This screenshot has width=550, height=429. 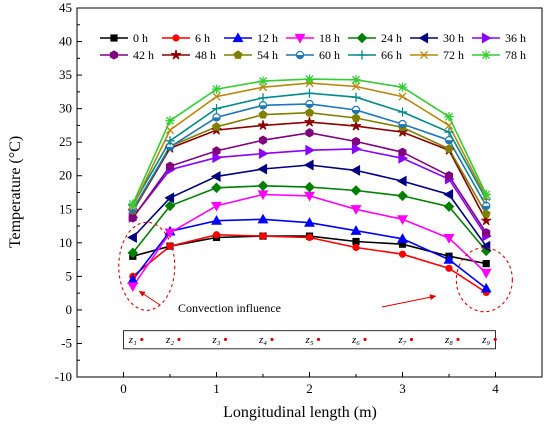 What do you see at coordinates (65, 7) in the screenshot?
I see `y-tick-label: 45` at bounding box center [65, 7].